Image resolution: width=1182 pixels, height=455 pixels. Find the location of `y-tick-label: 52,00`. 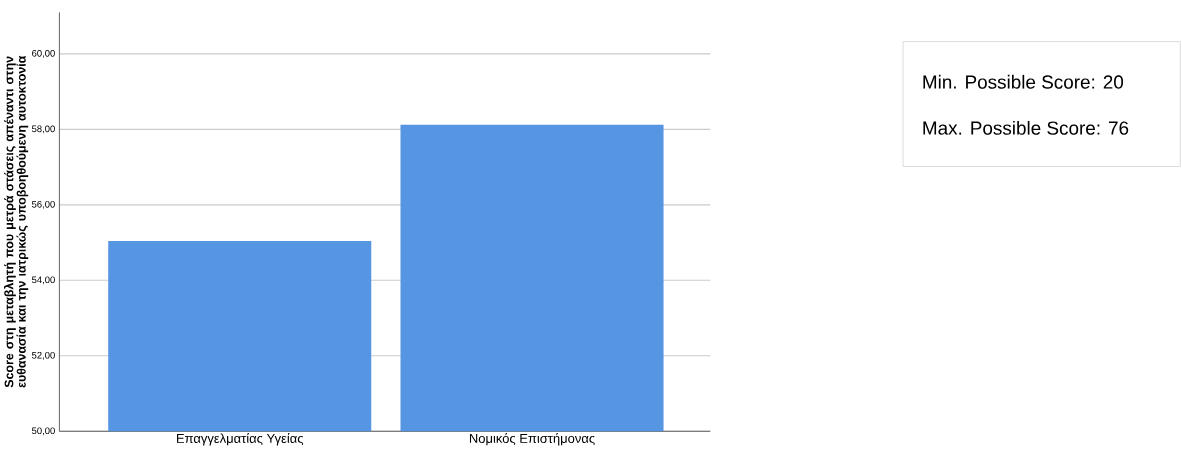

y-tick-label: 52,00 is located at coordinates (43, 355).